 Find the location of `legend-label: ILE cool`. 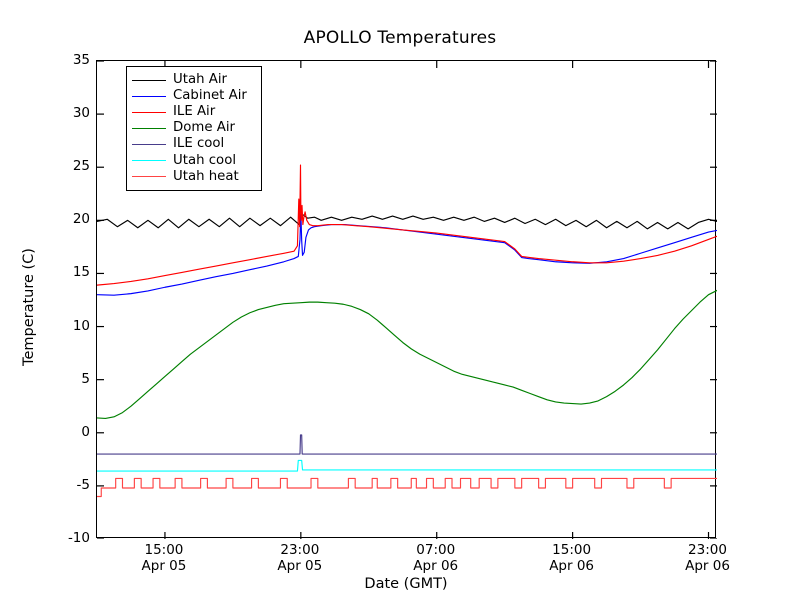

legend-label: ILE cool is located at coordinates (199, 144).